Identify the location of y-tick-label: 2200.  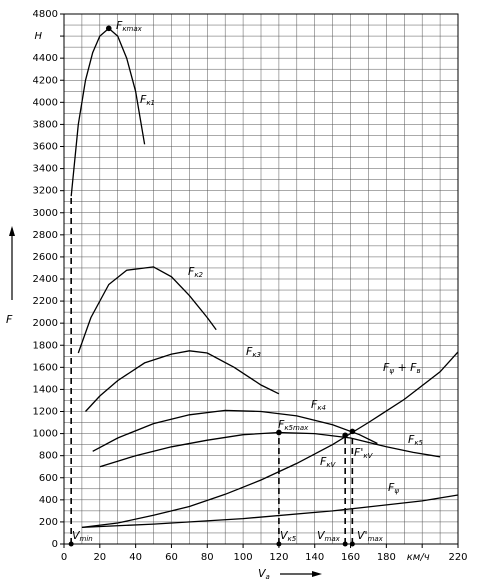
(45, 301).